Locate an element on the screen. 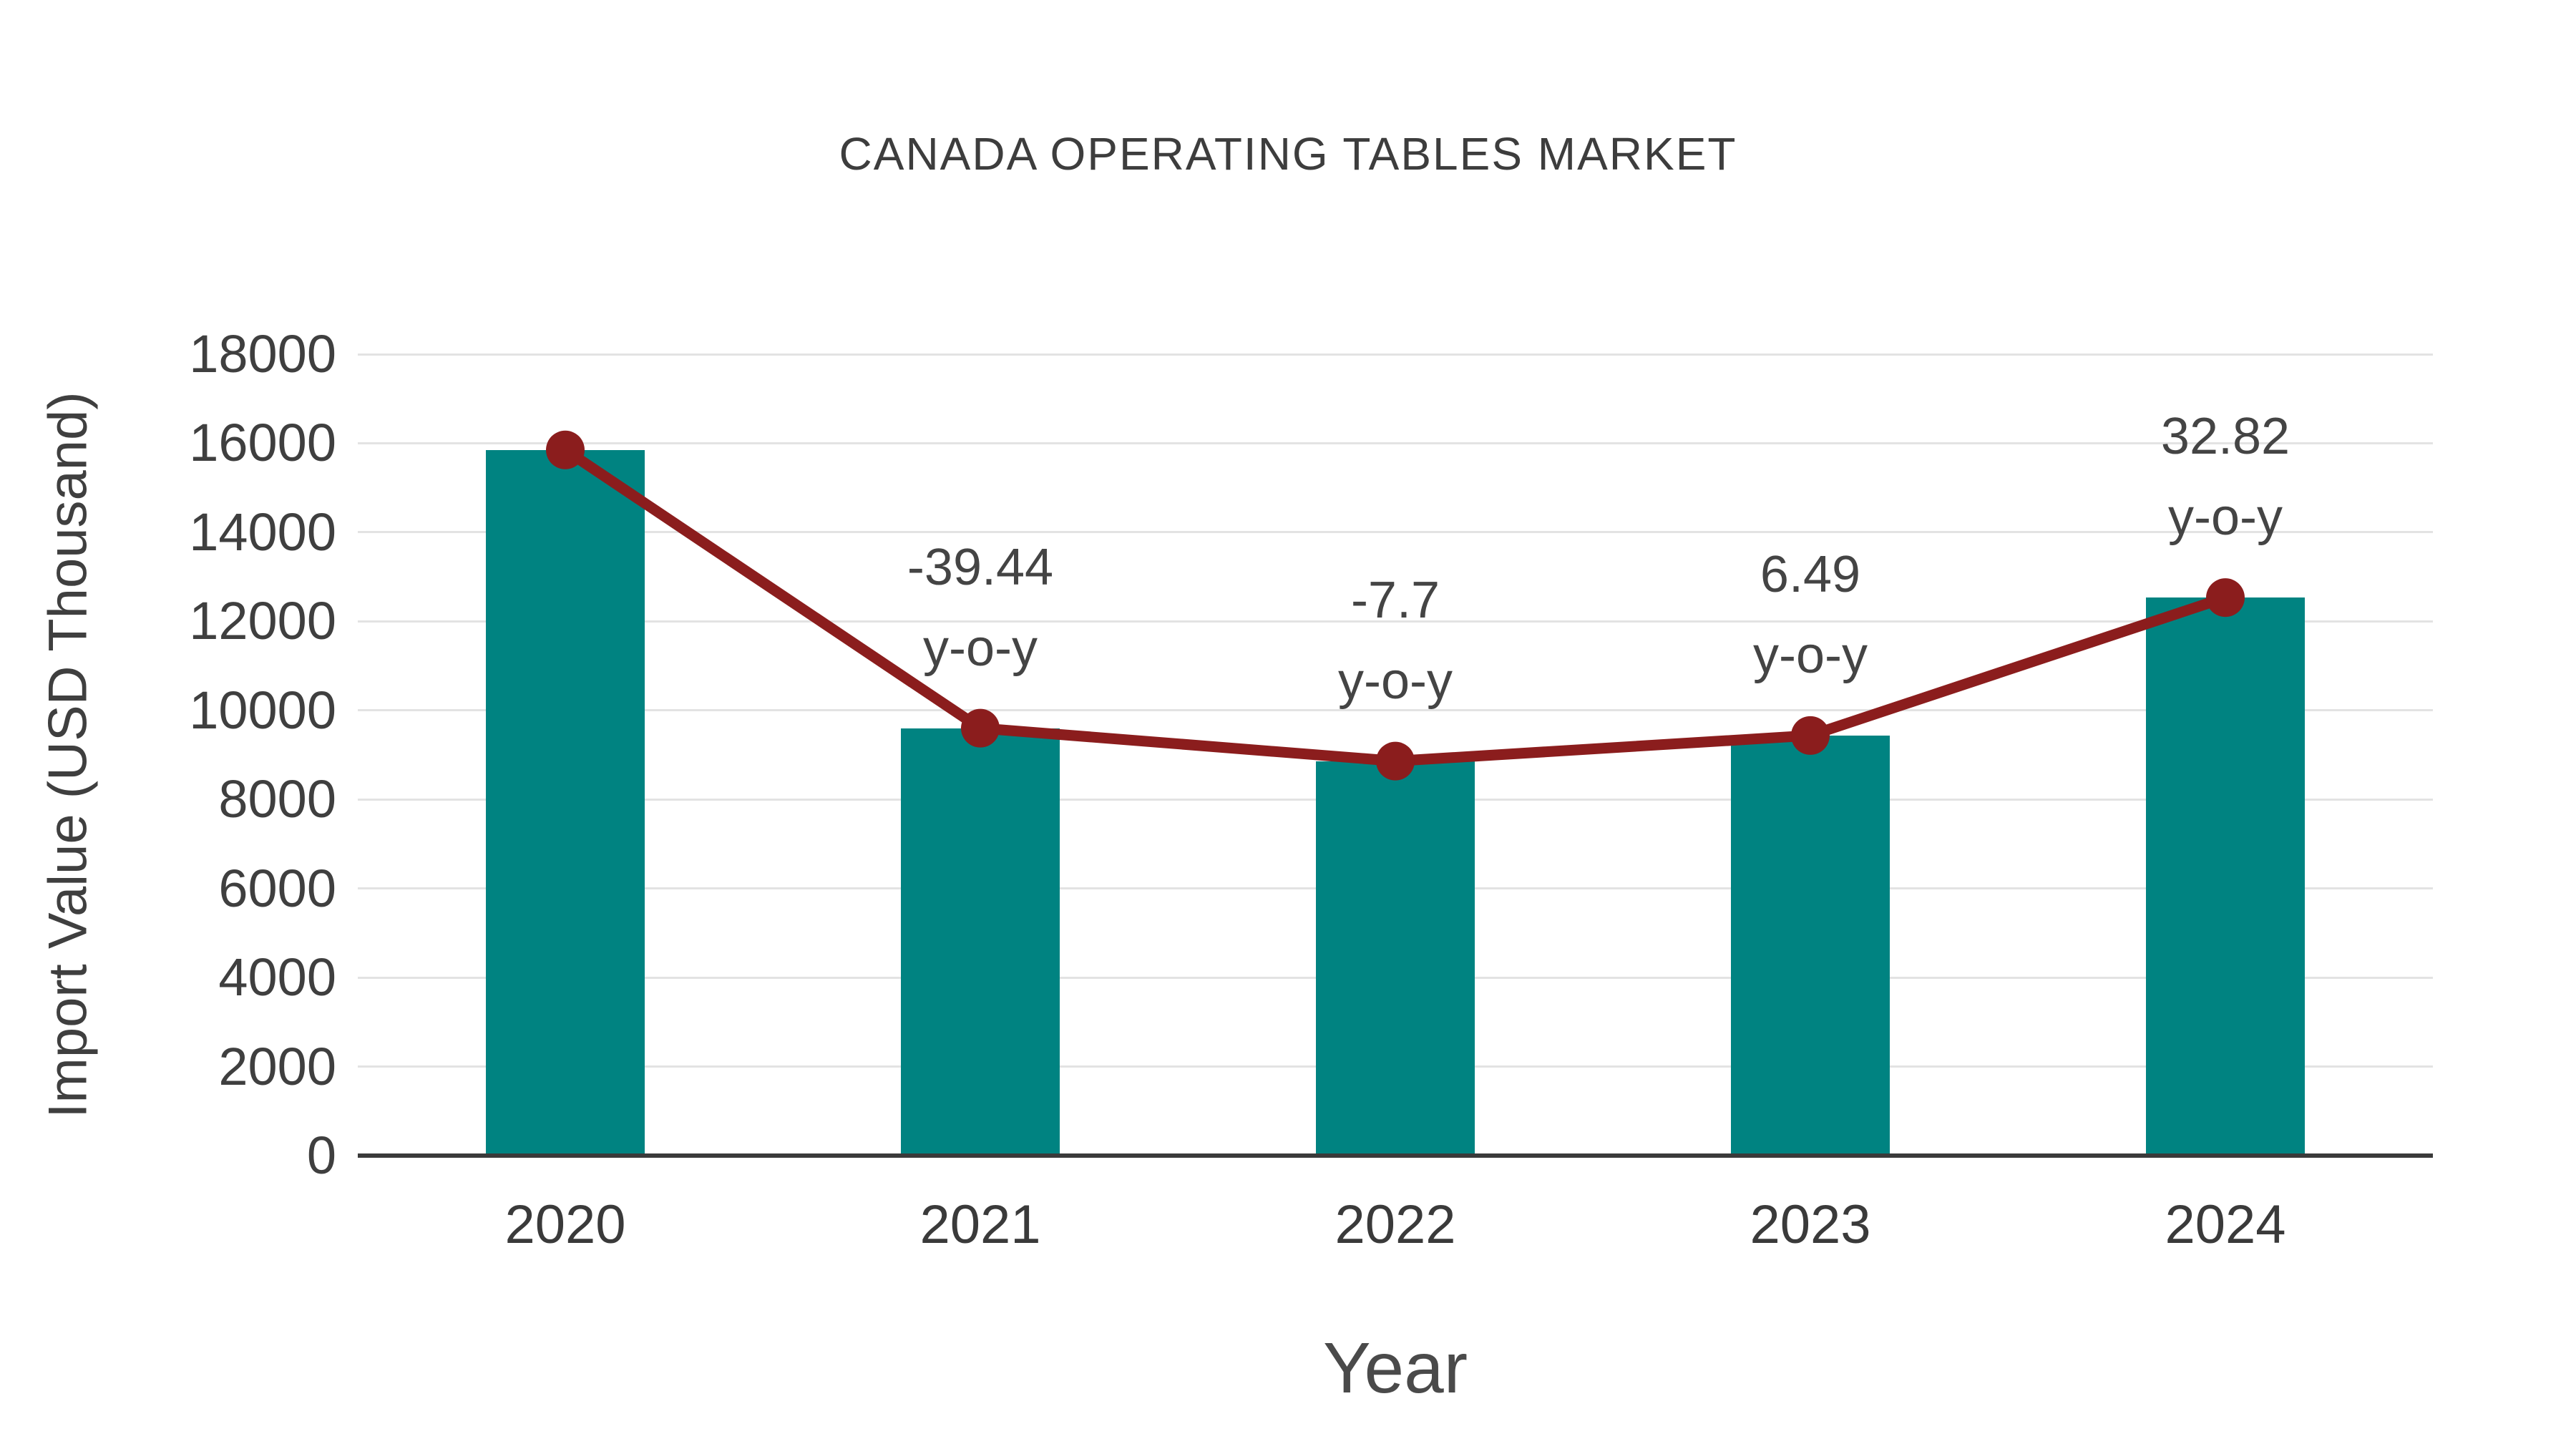  x-tick-label: 2024 is located at coordinates (2225, 1224).